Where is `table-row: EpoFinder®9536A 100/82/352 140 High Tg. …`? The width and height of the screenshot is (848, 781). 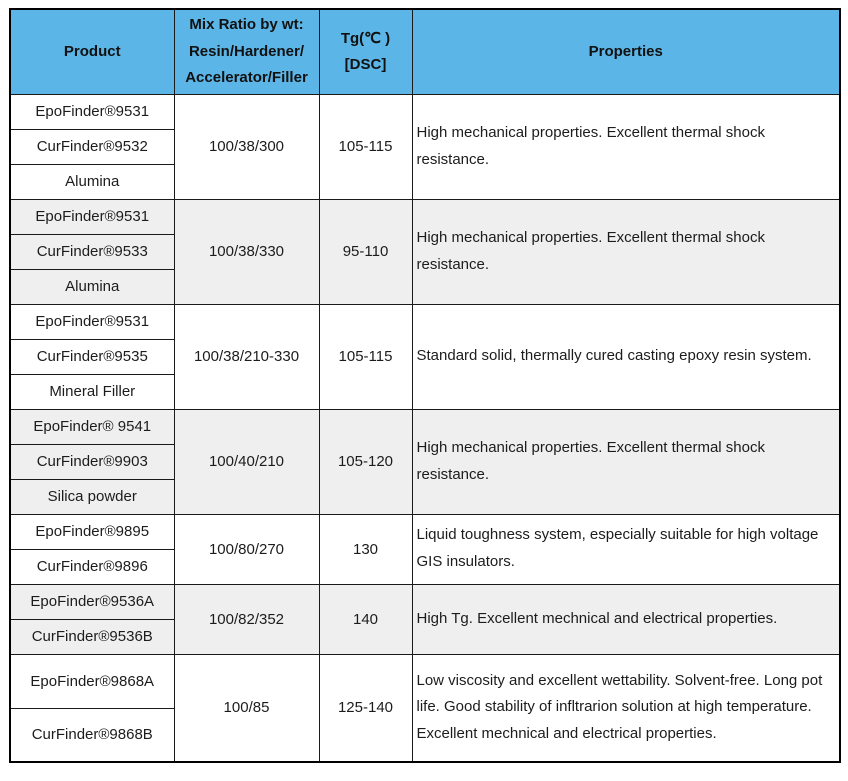
table-row: EpoFinder®9536A 100/82/352 140 High Tg. … is located at coordinates (425, 619).